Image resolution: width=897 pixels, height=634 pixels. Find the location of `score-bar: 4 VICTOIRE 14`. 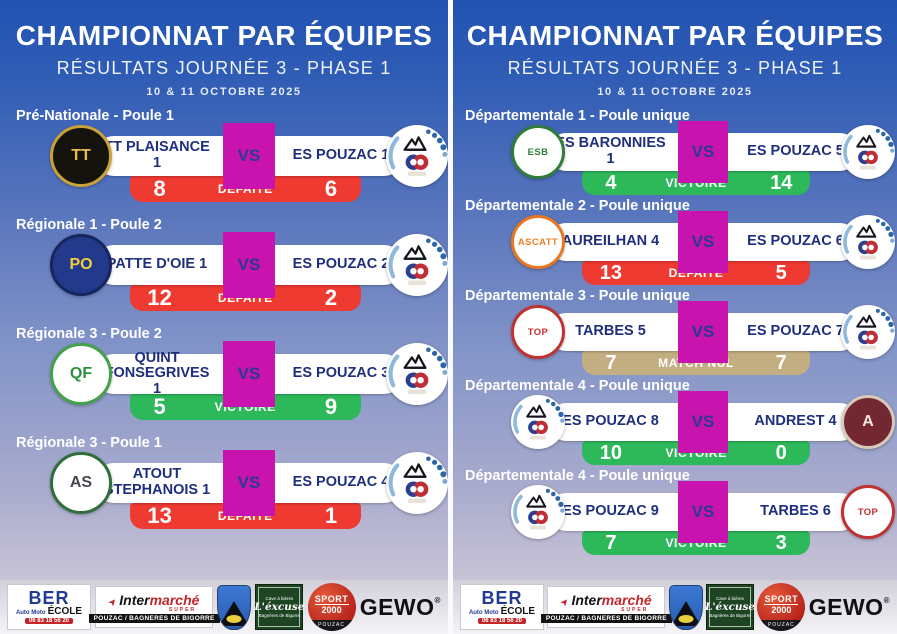

score-bar: 4 VICTOIRE 14 is located at coordinates (696, 183).